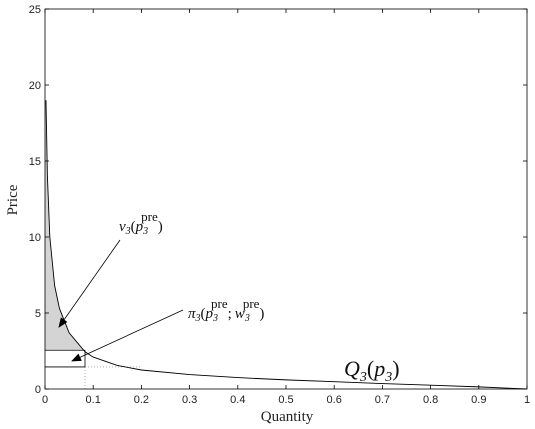 The height and width of the screenshot is (429, 535). Describe the element at coordinates (38, 314) in the screenshot. I see `y-tick-label: 5` at that location.